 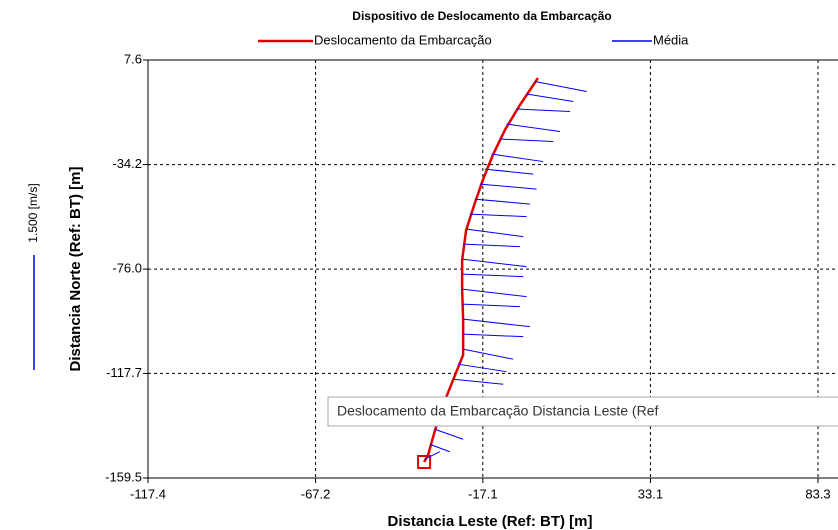 I want to click on x-axis-label: Distancia Leste (Ref: BT) [m], so click(x=489, y=521).